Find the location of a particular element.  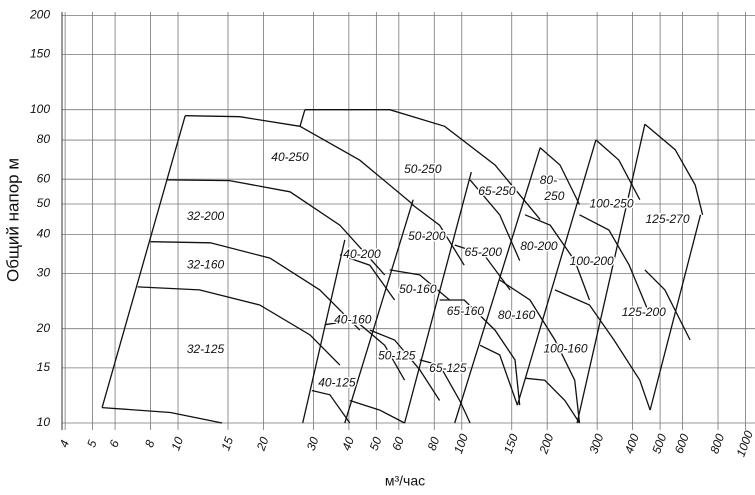

y-tick-label: 40 is located at coordinates (44, 234).